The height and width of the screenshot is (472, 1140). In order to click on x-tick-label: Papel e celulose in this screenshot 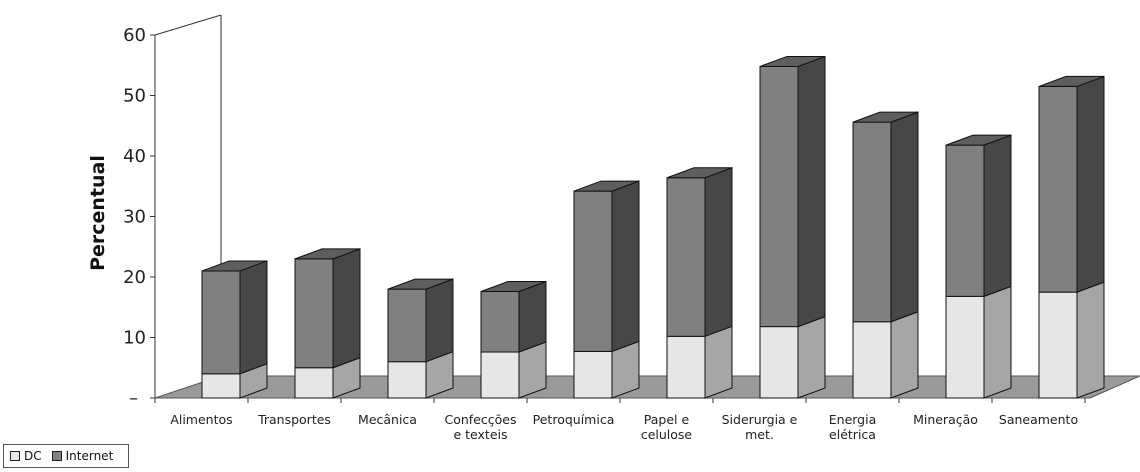, I will do `click(667, 427)`.